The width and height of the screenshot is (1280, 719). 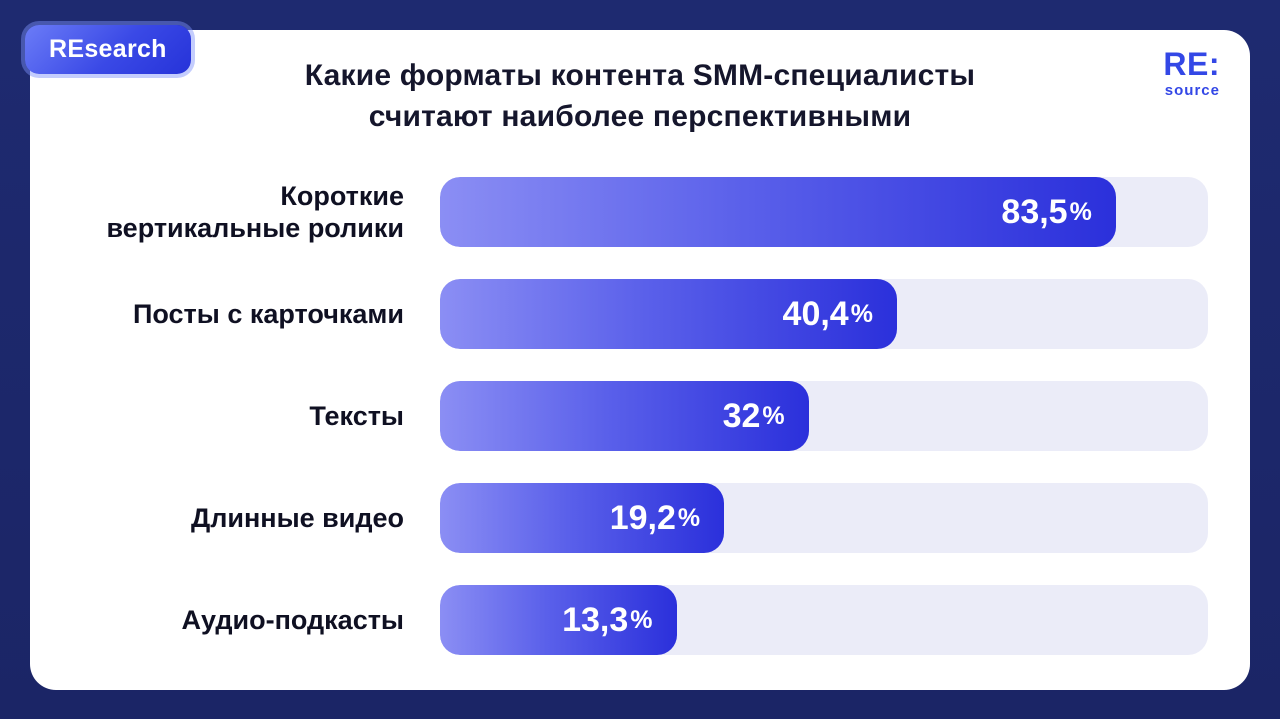 I want to click on bar-value: 19,2, so click(x=642, y=518).